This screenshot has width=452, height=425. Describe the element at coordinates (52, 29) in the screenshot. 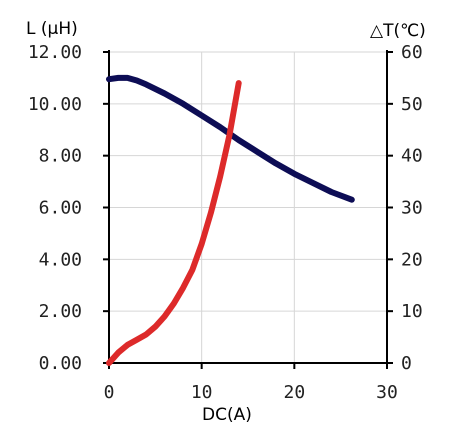

I see `y-axis-left-title: L (μH)` at that location.